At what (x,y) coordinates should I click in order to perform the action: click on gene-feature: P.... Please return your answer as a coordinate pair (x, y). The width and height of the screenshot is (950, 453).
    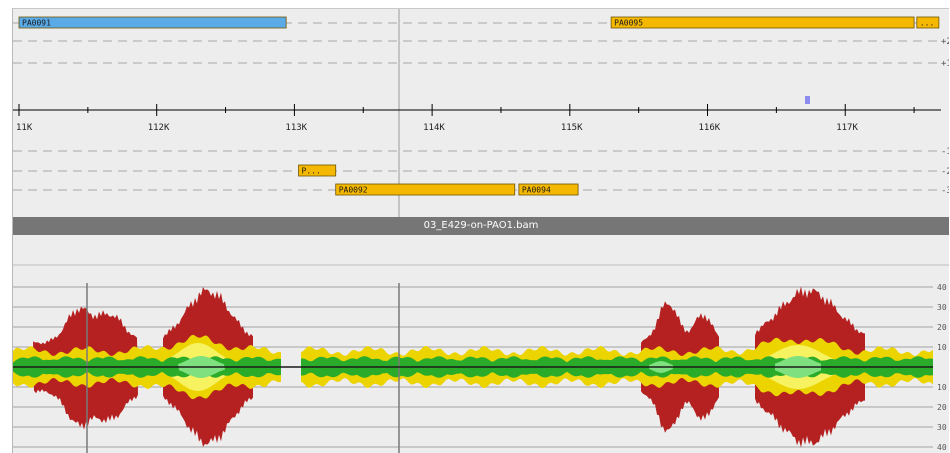
    Looking at the image, I should click on (317, 170).